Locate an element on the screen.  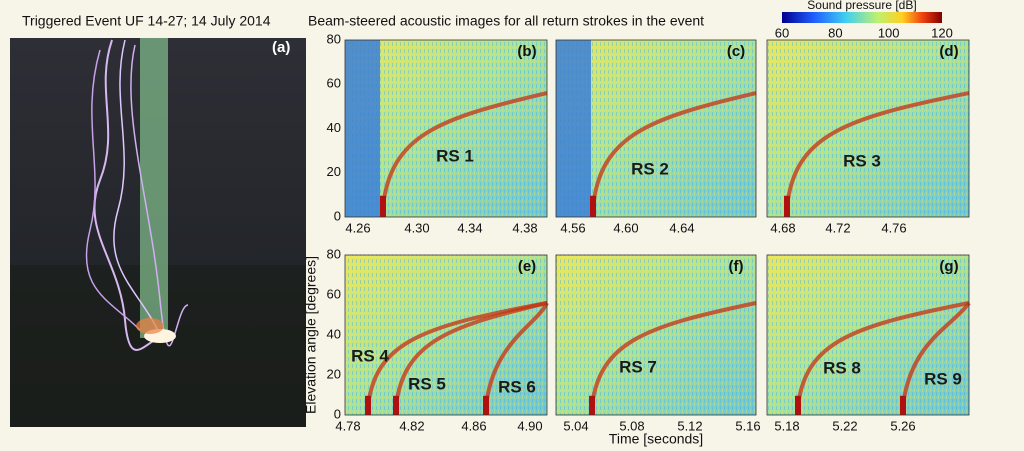
x-tick-label: 4.72 is located at coordinates (837, 227).